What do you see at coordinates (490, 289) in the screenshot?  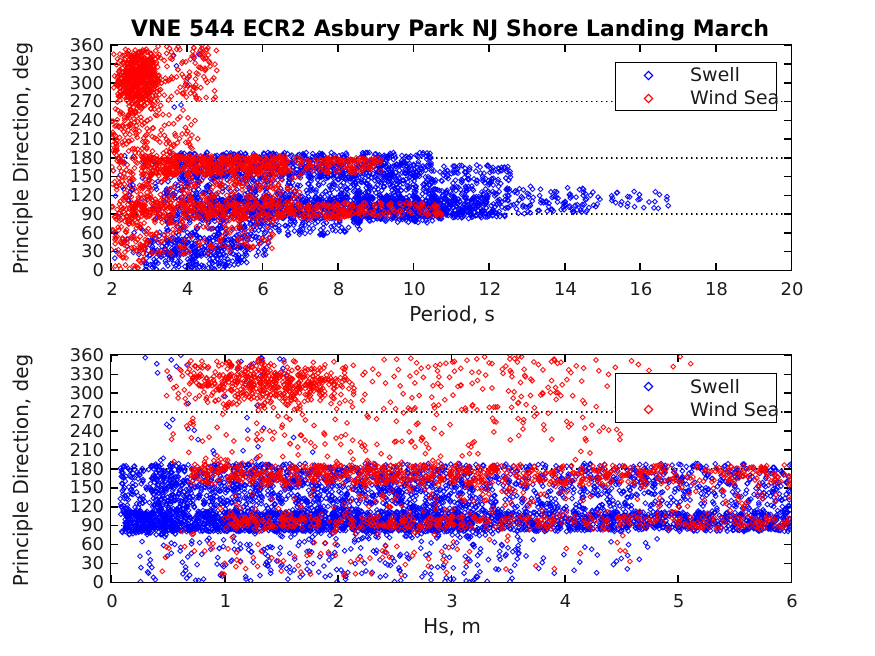 I see `x-tick-label: 12` at bounding box center [490, 289].